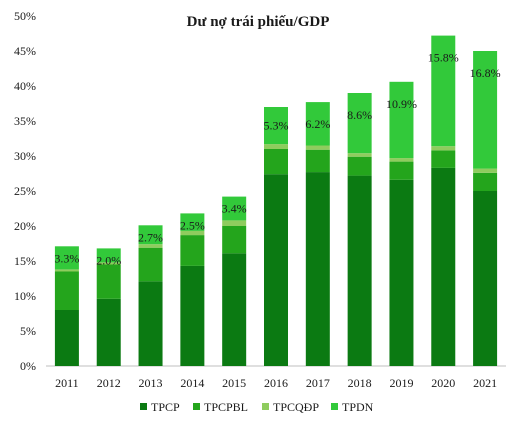  I want to click on bar-segment-tpdn-2016, so click(276, 126).